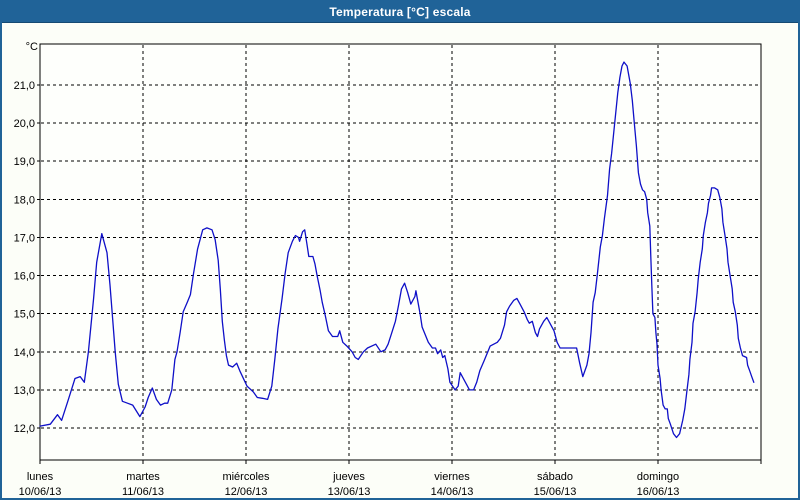 The width and height of the screenshot is (800, 500). What do you see at coordinates (24, 86) in the screenshot?
I see `y-tick-label: 21,0` at bounding box center [24, 86].